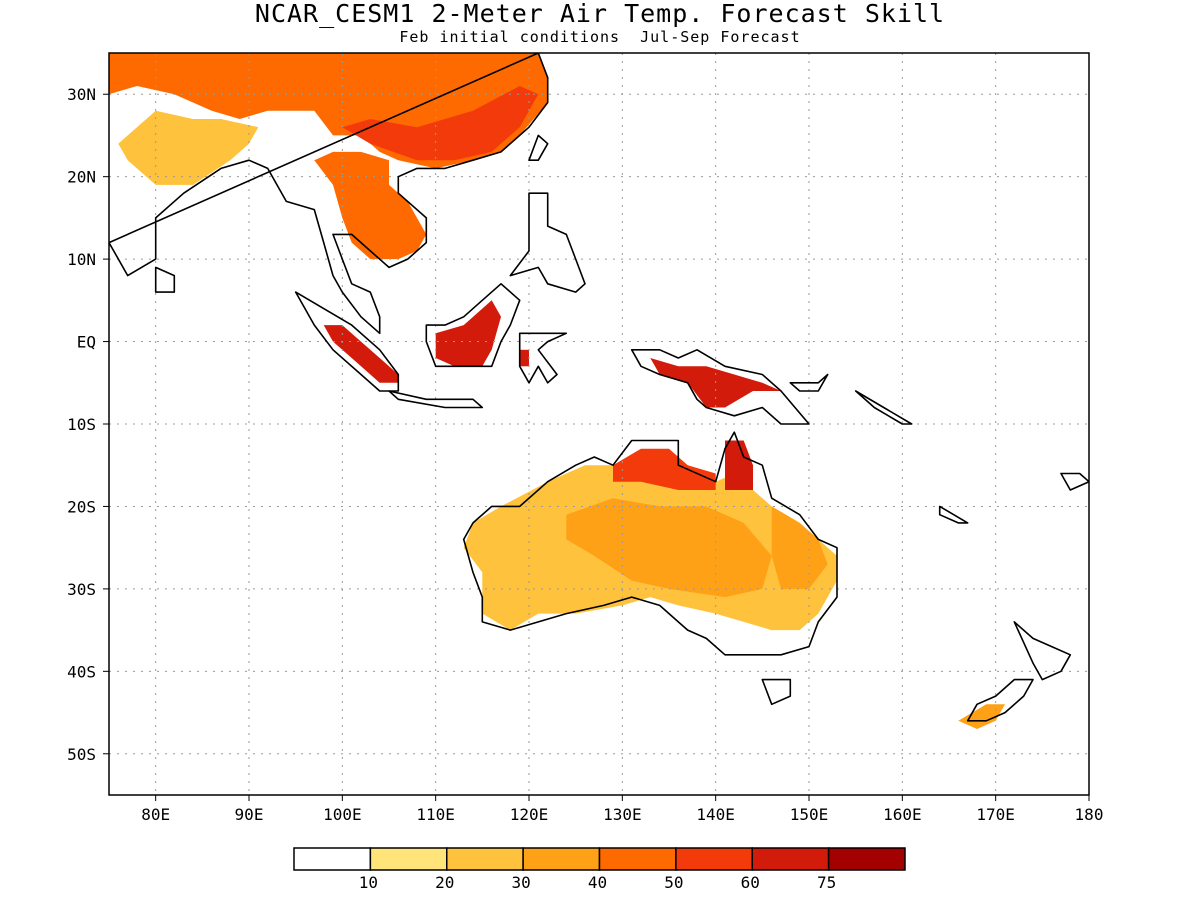 The image size is (1200, 900). Describe the element at coordinates (776, 692) in the screenshot. I see `coastline-tasmania` at that location.